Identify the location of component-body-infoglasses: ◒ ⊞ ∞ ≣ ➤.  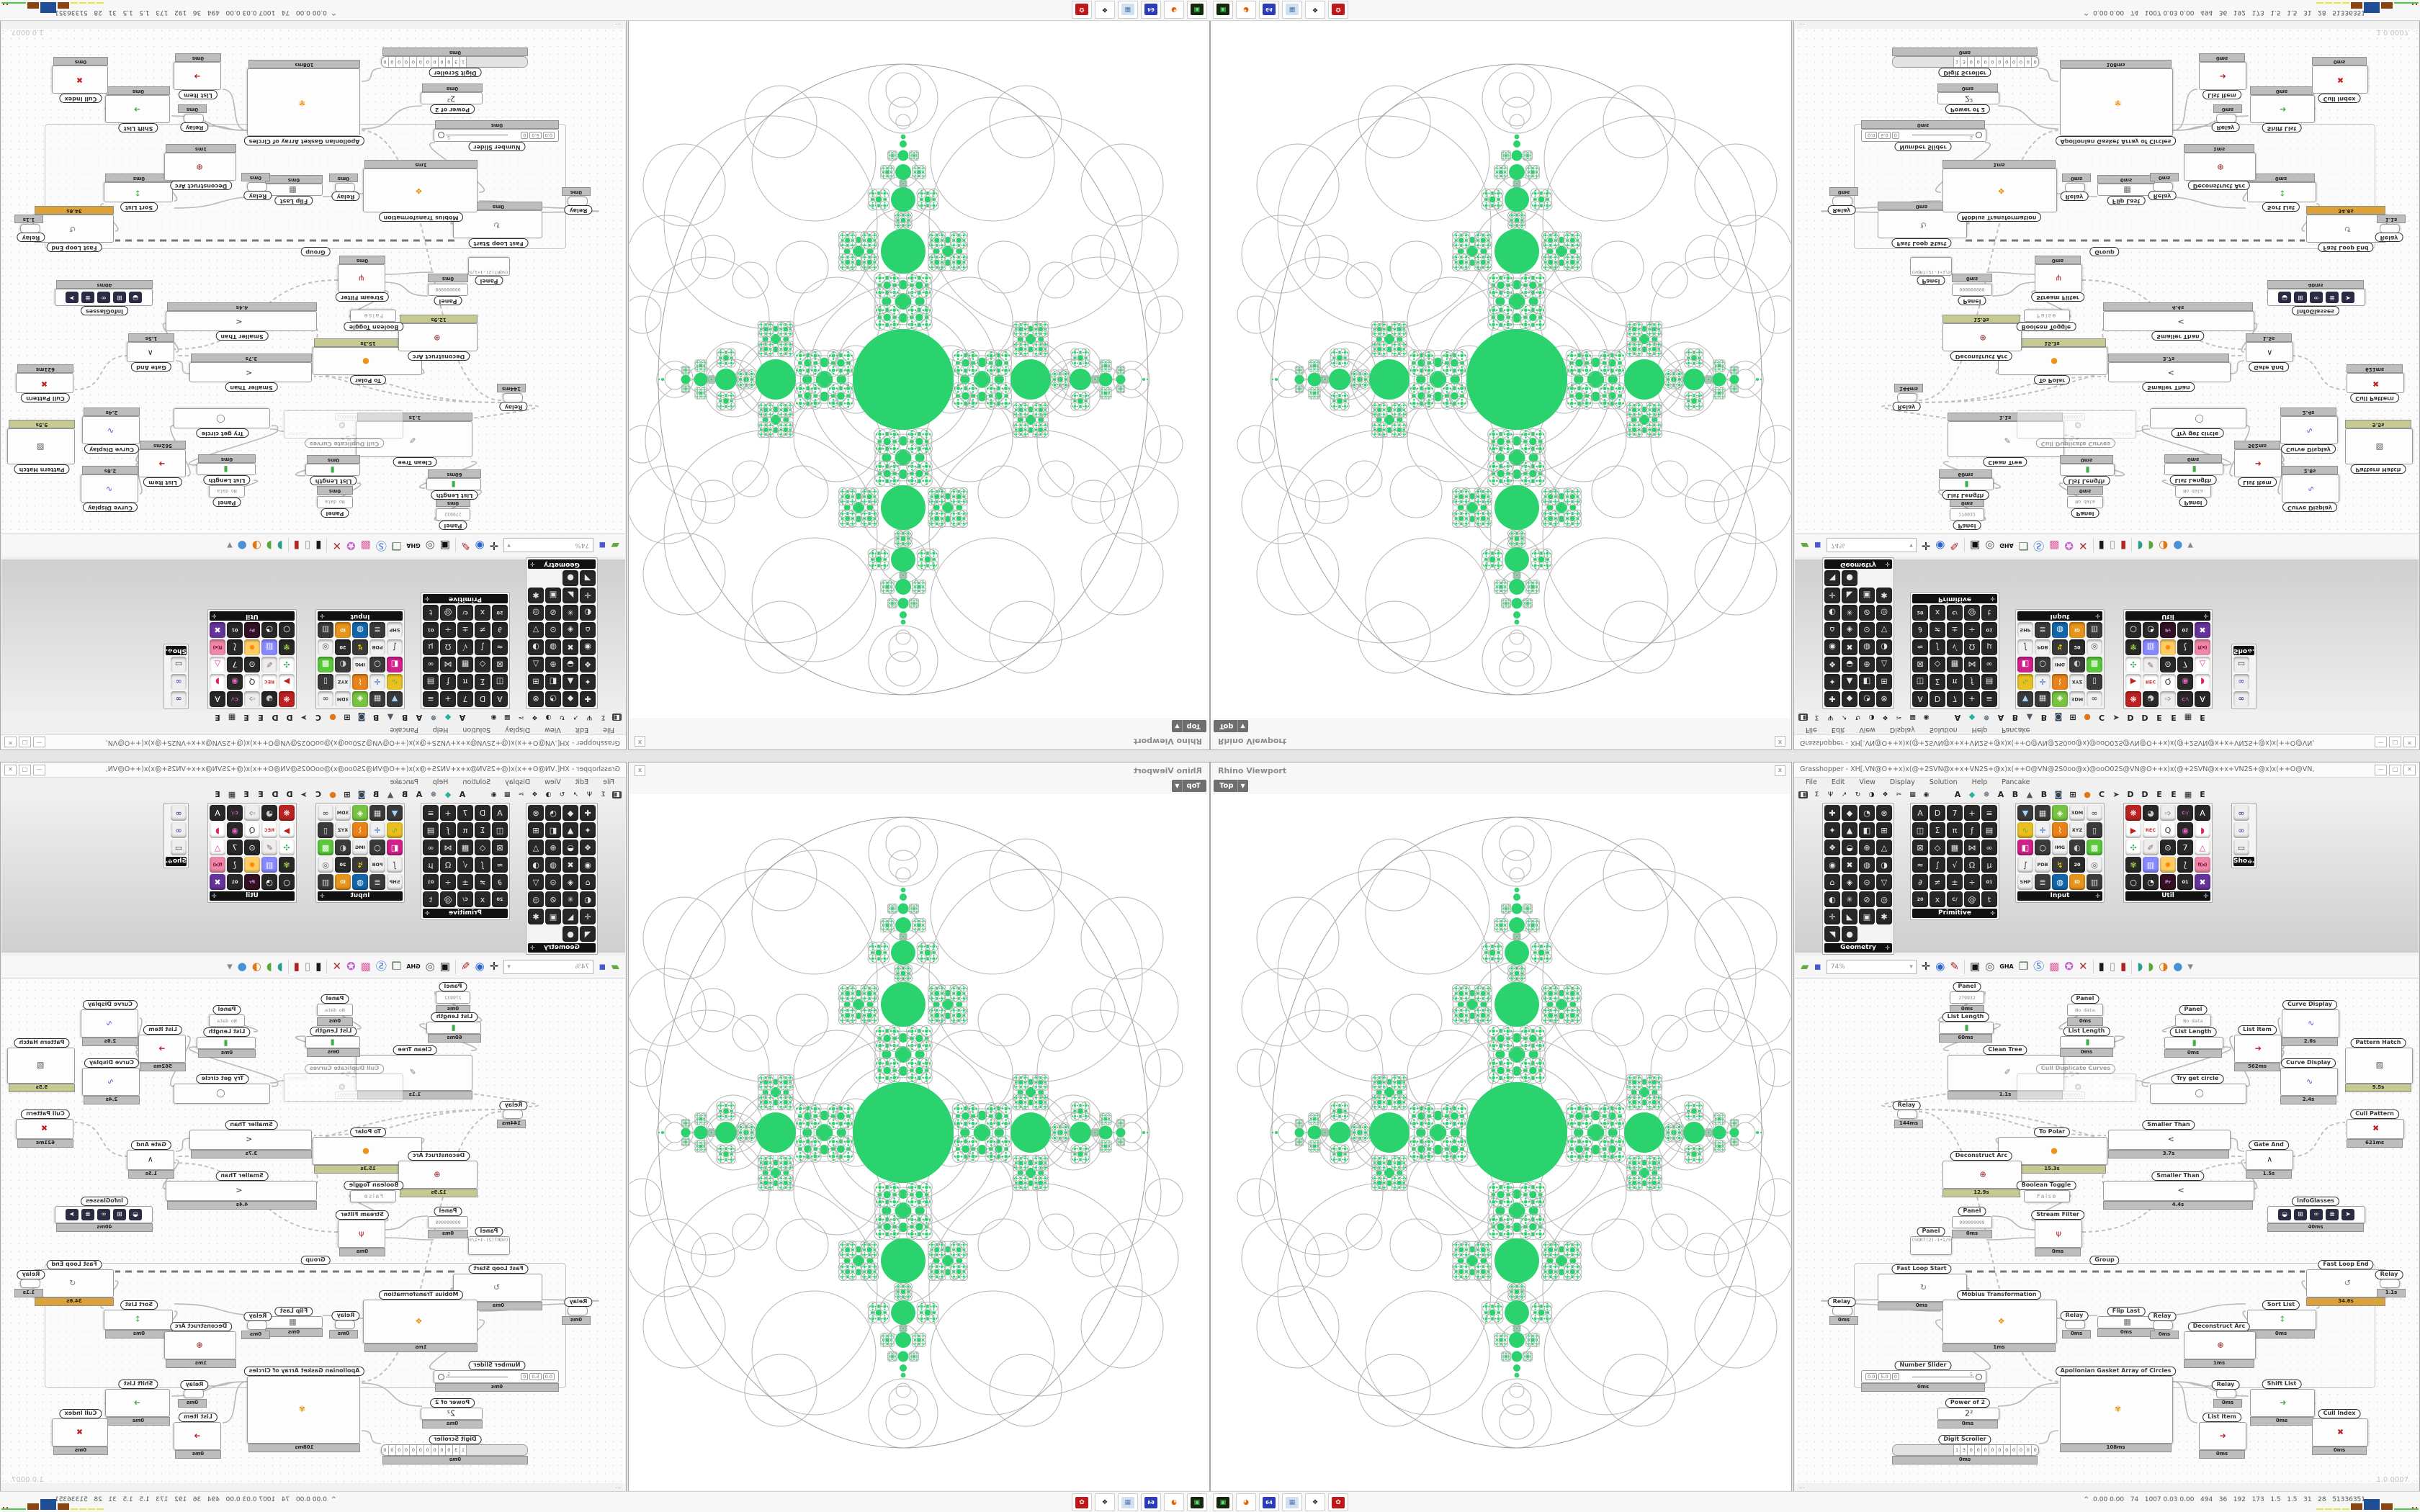
(104, 297).